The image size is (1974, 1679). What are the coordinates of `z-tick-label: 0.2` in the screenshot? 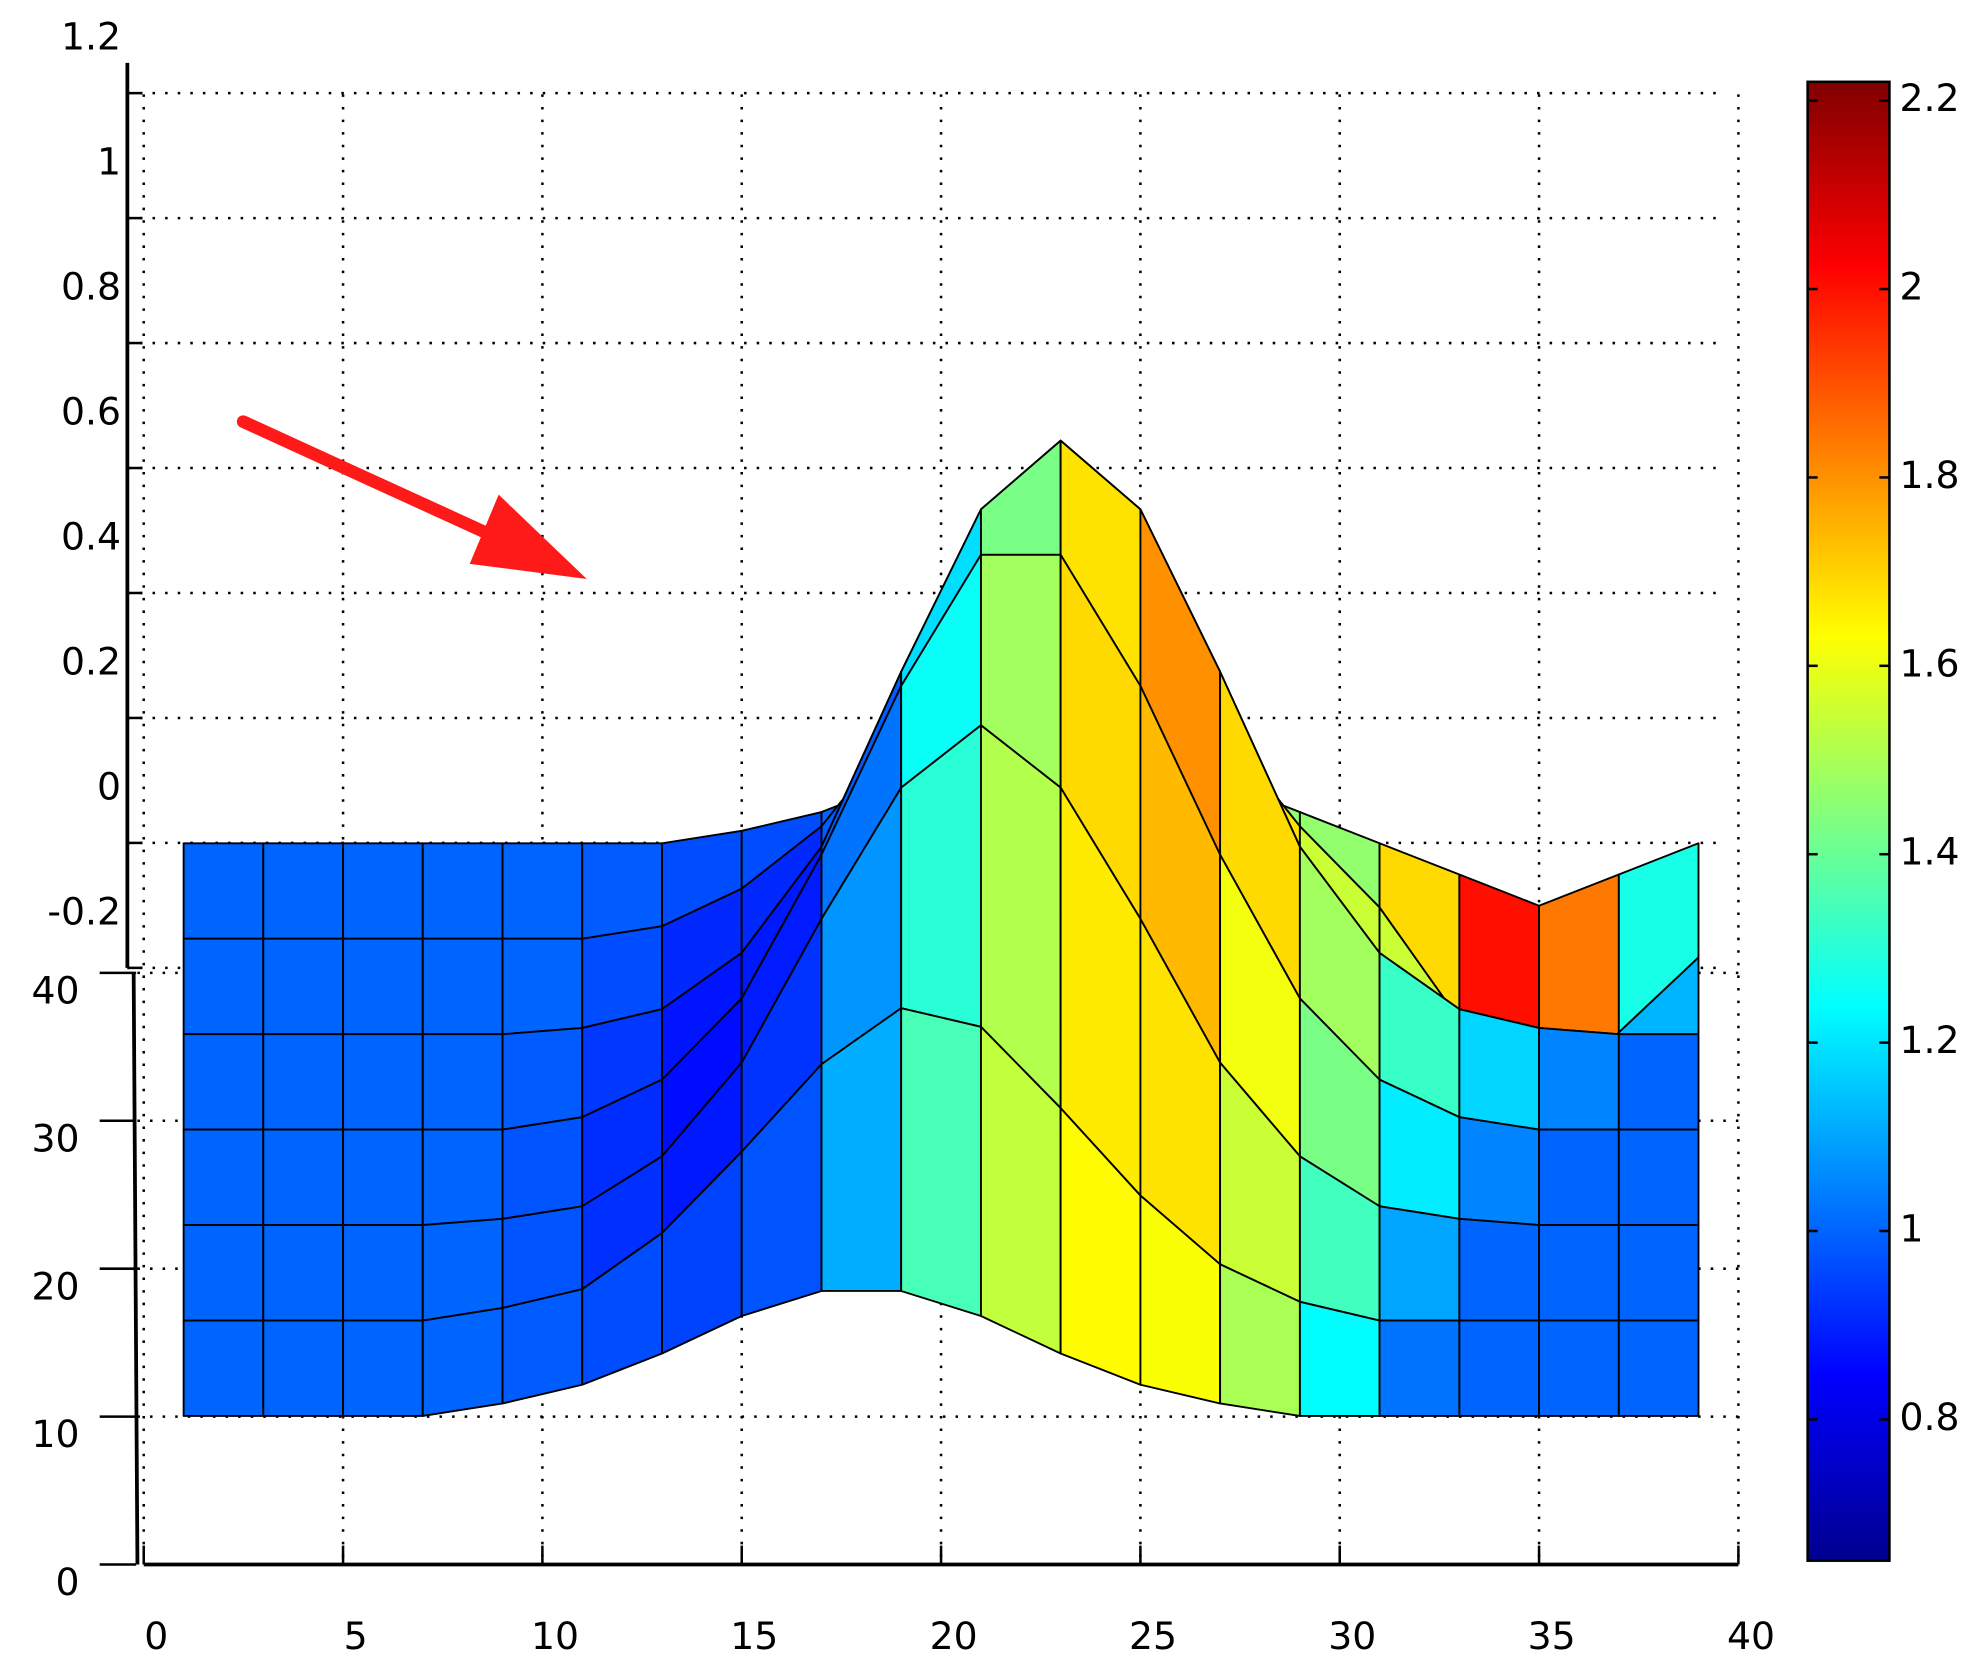 It's located at (91, 661).